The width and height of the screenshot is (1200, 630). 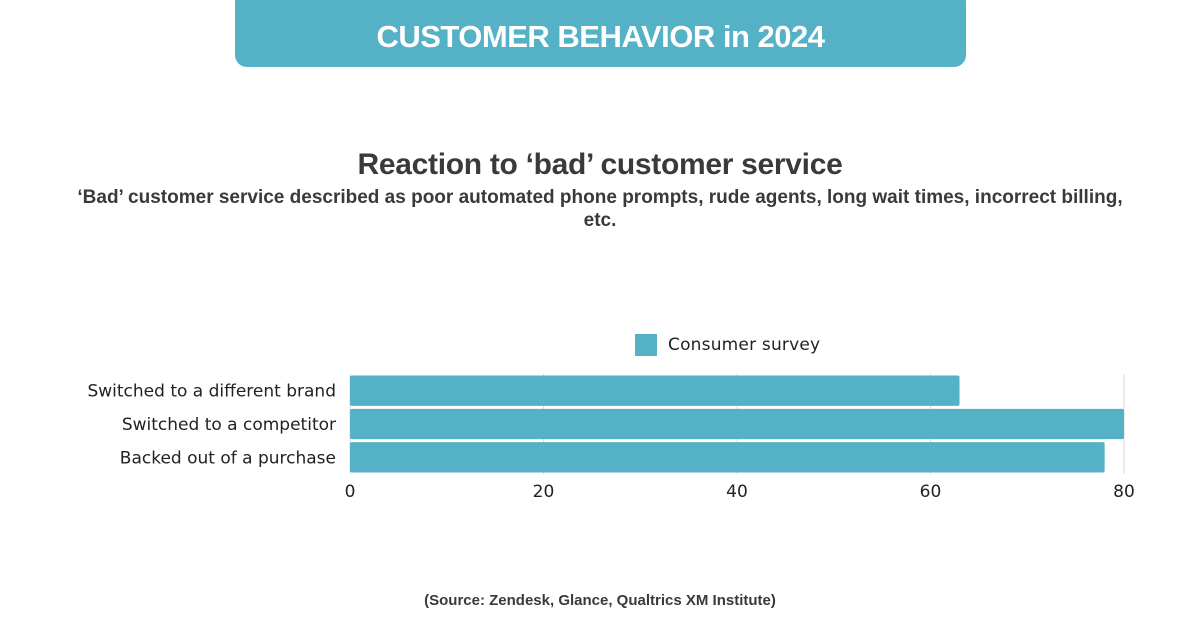 I want to click on chart-title: Reaction to ‘bad’ customer service, so click(x=600, y=164).